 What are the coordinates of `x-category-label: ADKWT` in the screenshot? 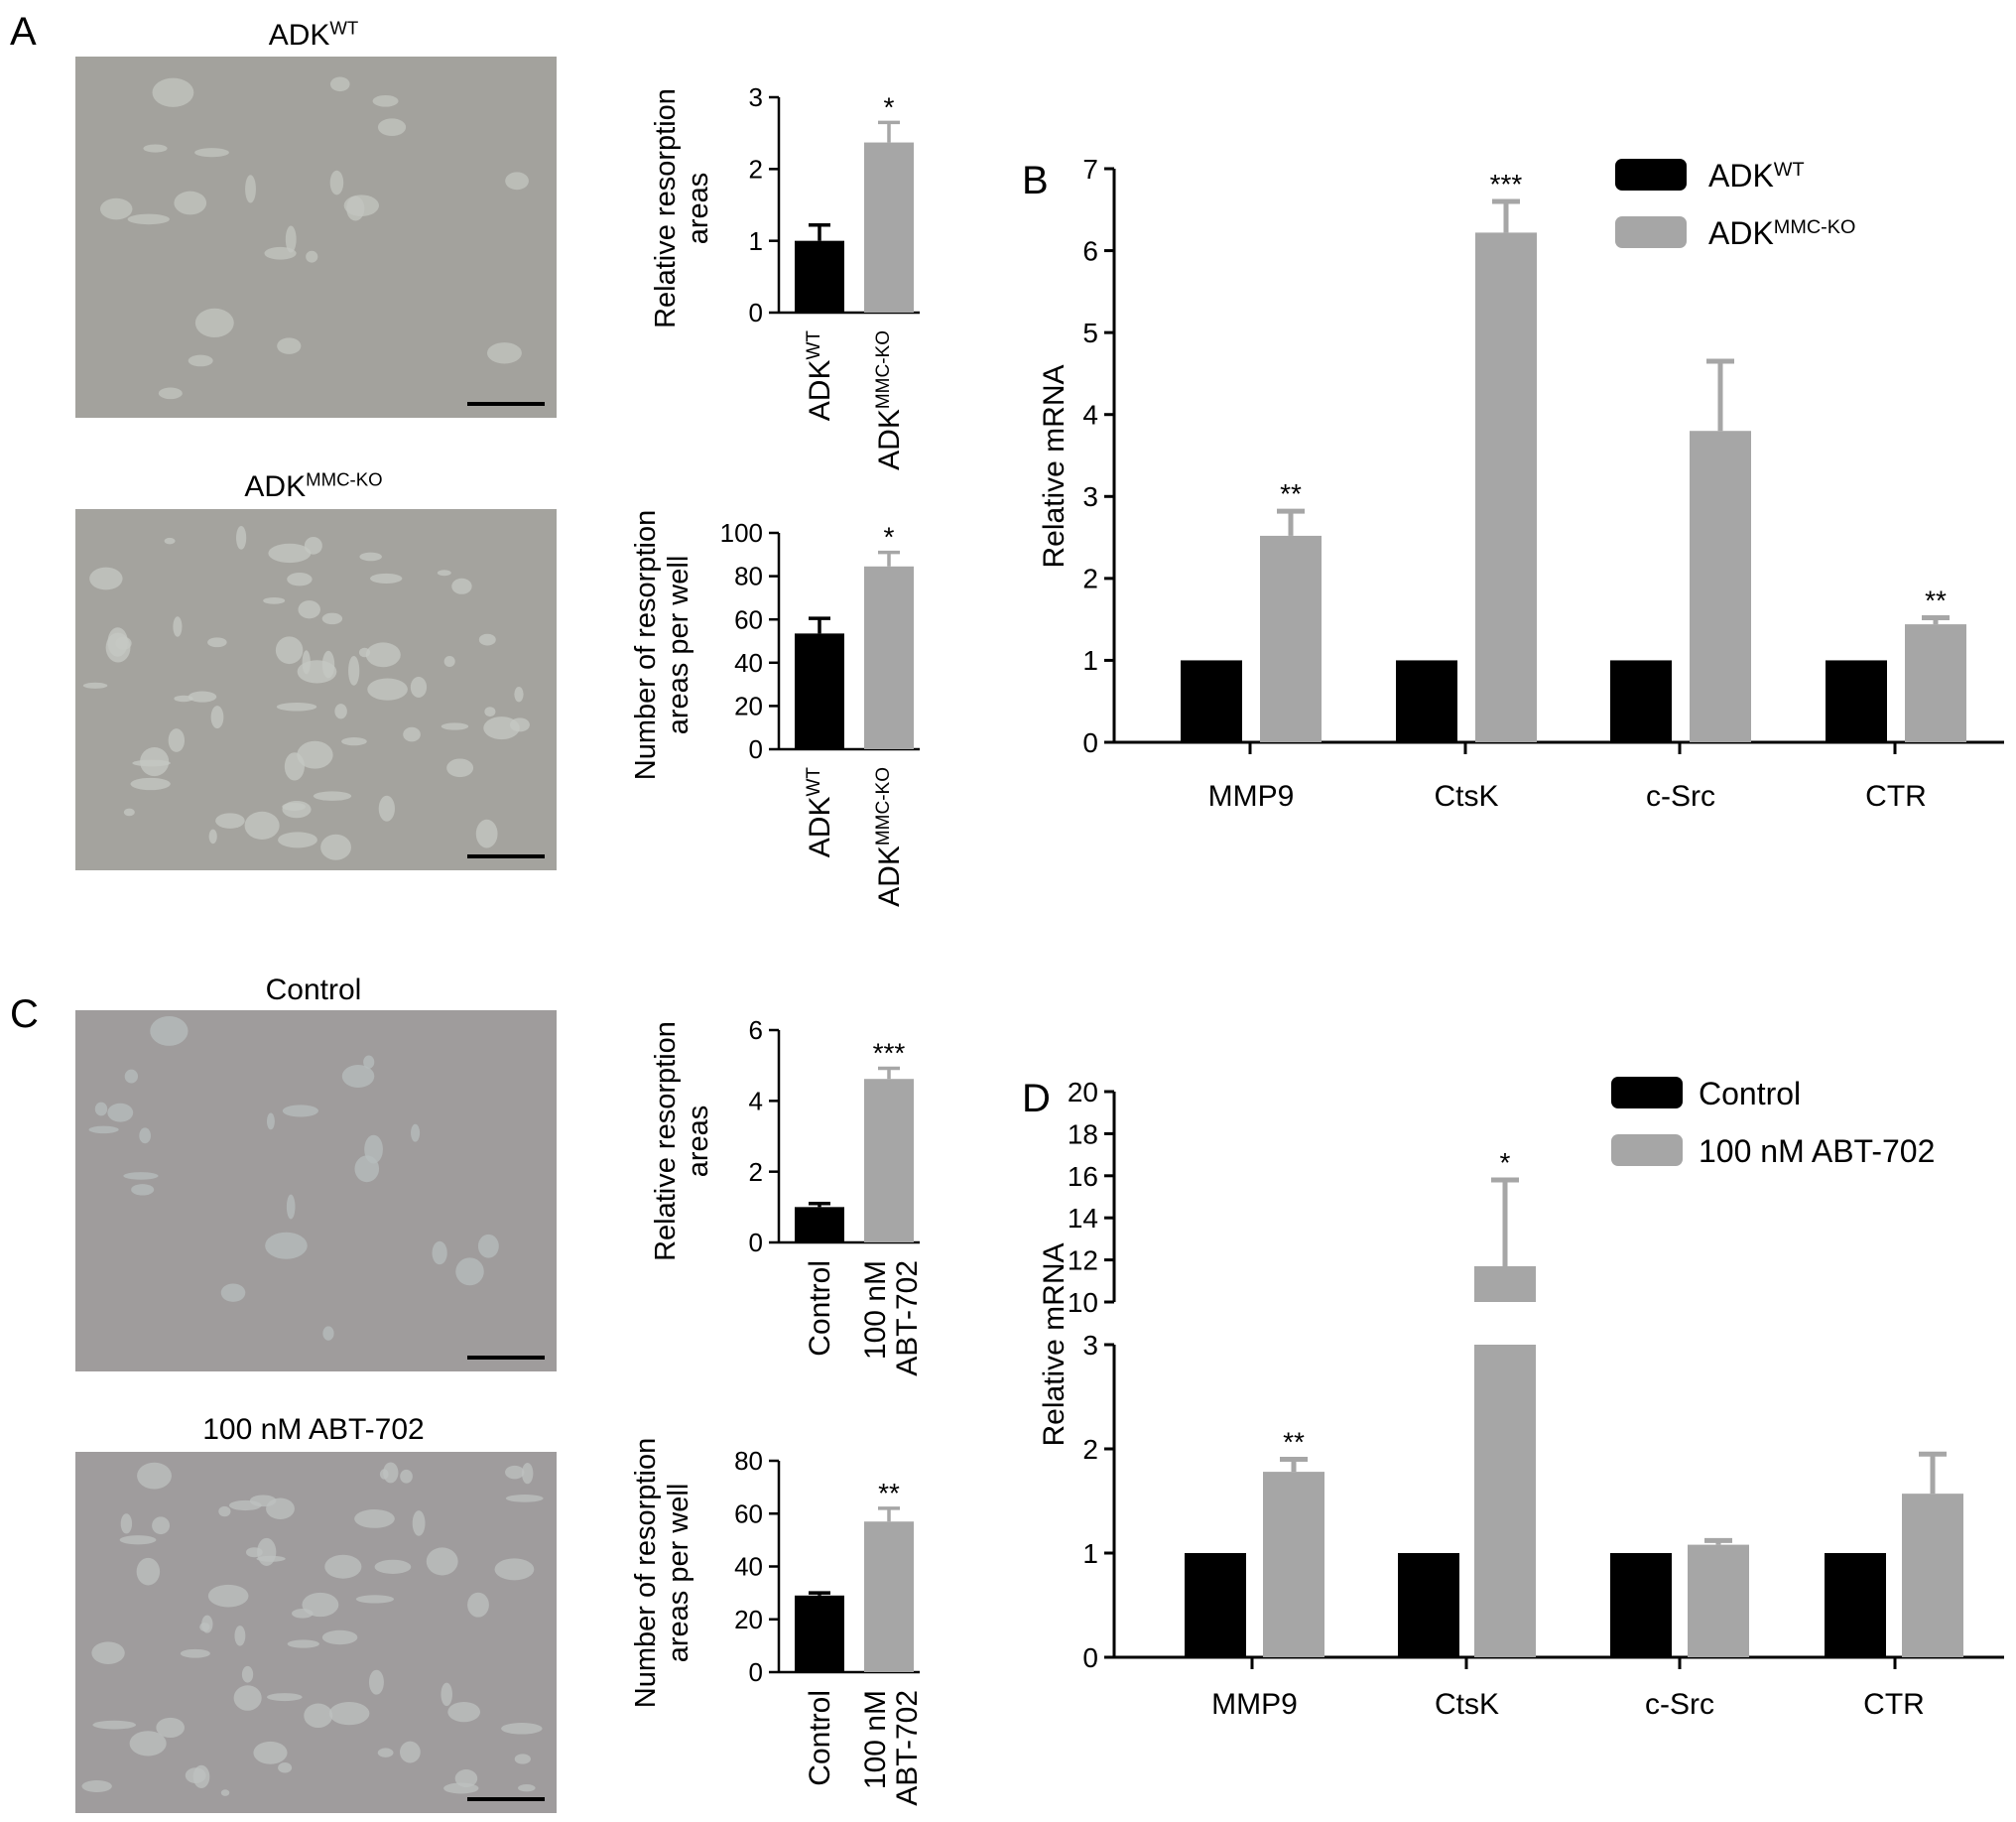 It's located at (820, 812).